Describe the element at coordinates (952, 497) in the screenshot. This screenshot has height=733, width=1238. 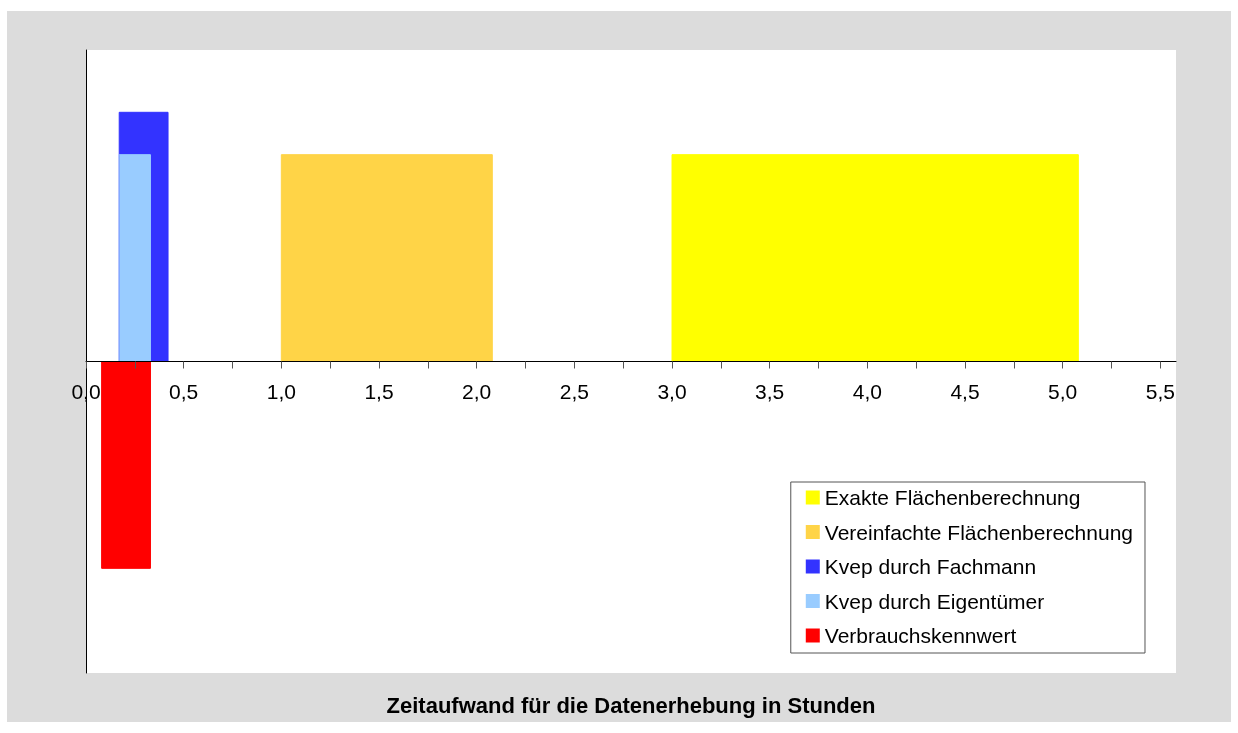
I see `legend-label: Exakte Flächenberechnung` at that location.